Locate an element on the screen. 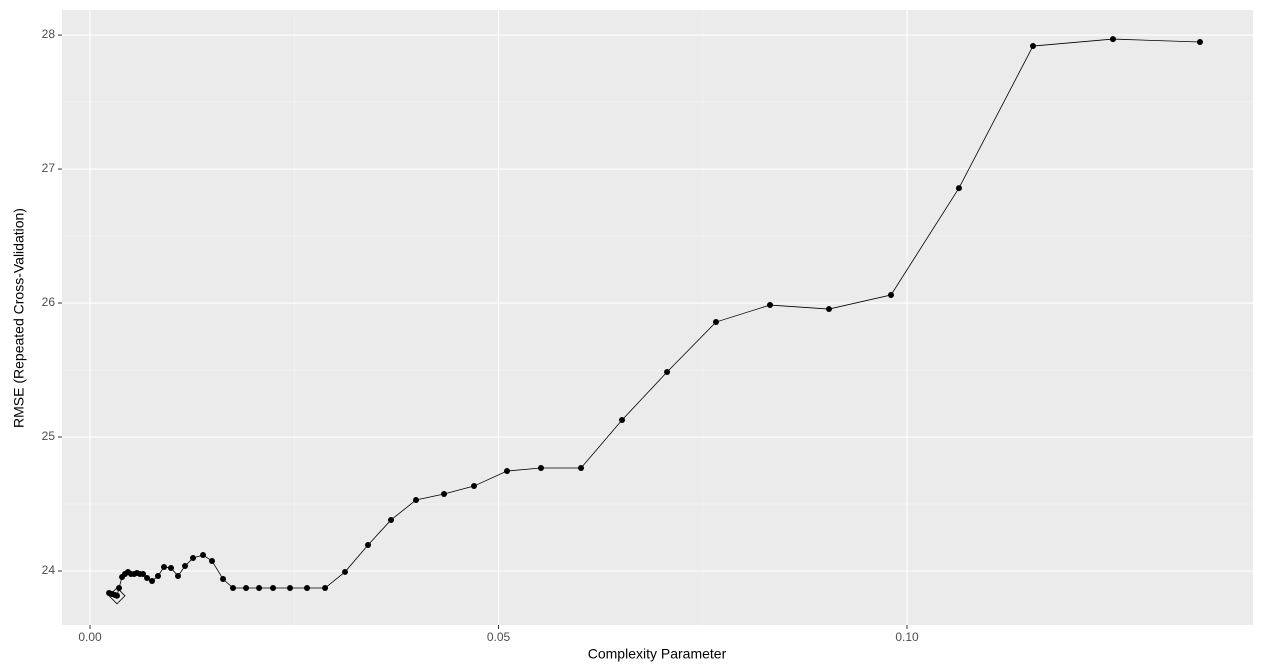 The width and height of the screenshot is (1269, 671). y-tick-label: 26 is located at coordinates (49, 302).